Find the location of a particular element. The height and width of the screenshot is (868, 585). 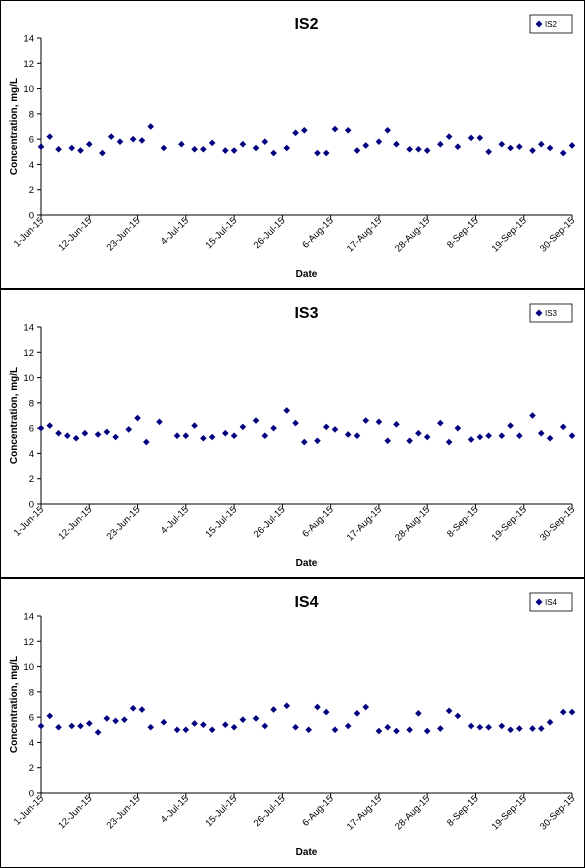

legend-label: IS3 is located at coordinates (551, 313).